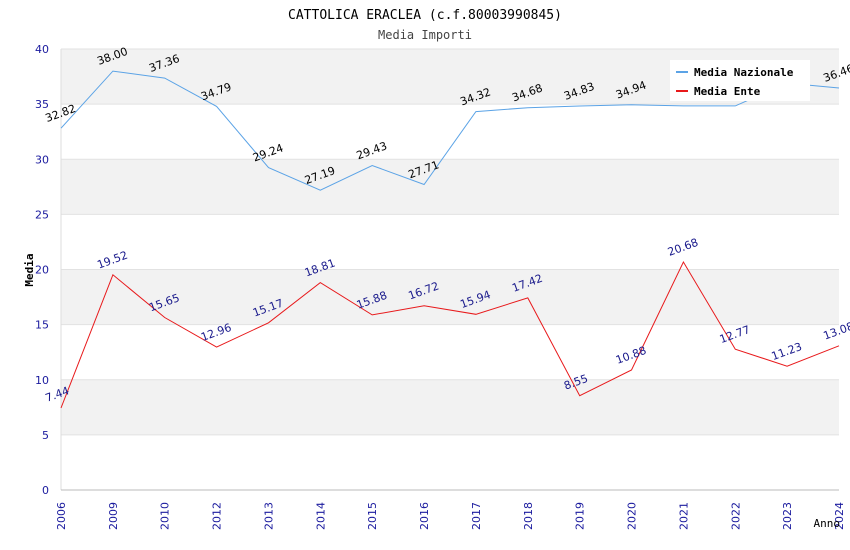  I want to click on x-tick-label: 2022, so click(735, 516).